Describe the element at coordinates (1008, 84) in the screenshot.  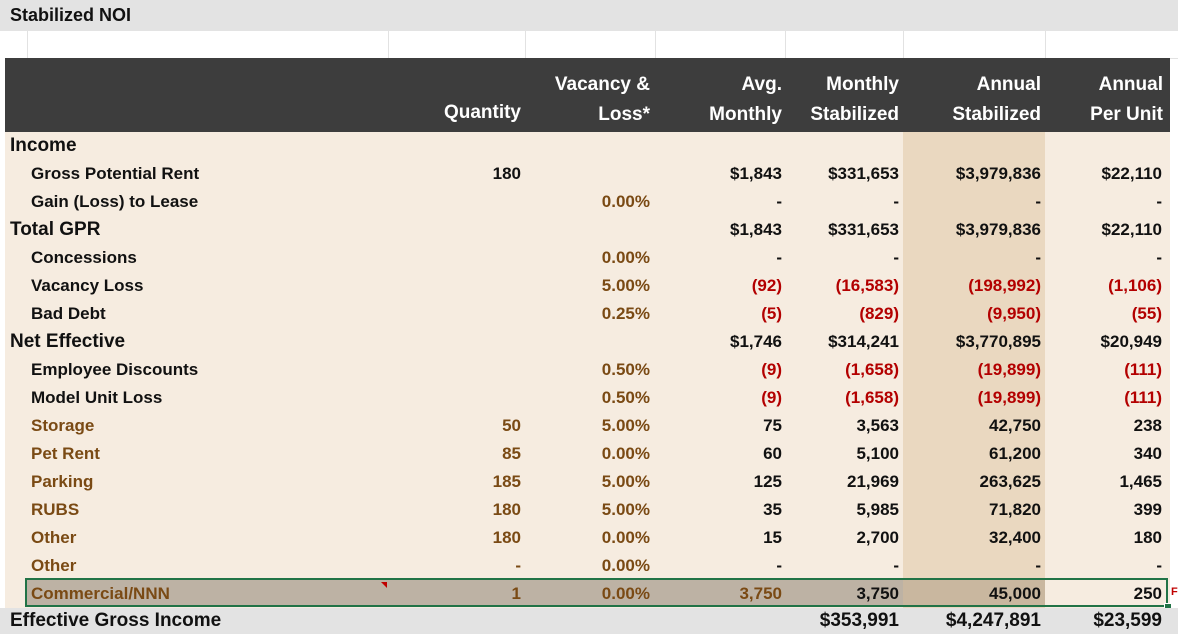
I see `header-annual-line1: Annual` at that location.